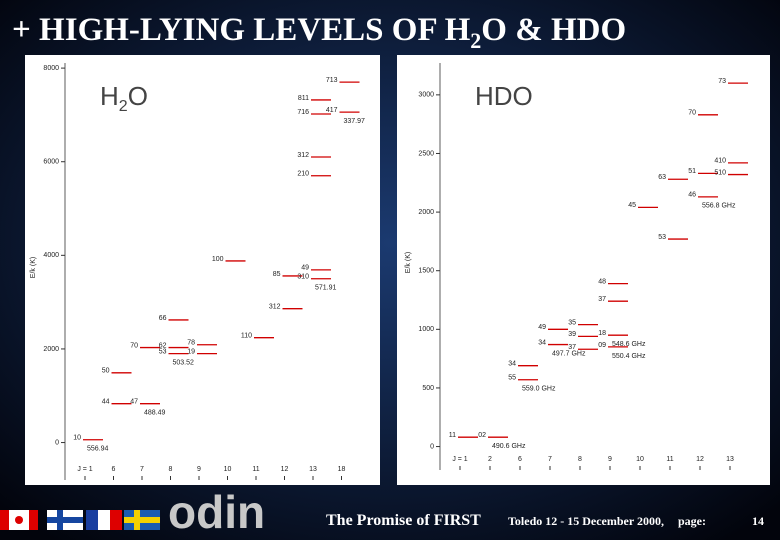 The height and width of the screenshot is (540, 780). What do you see at coordinates (138, 96) in the screenshot?
I see `molecule-part: O` at bounding box center [138, 96].